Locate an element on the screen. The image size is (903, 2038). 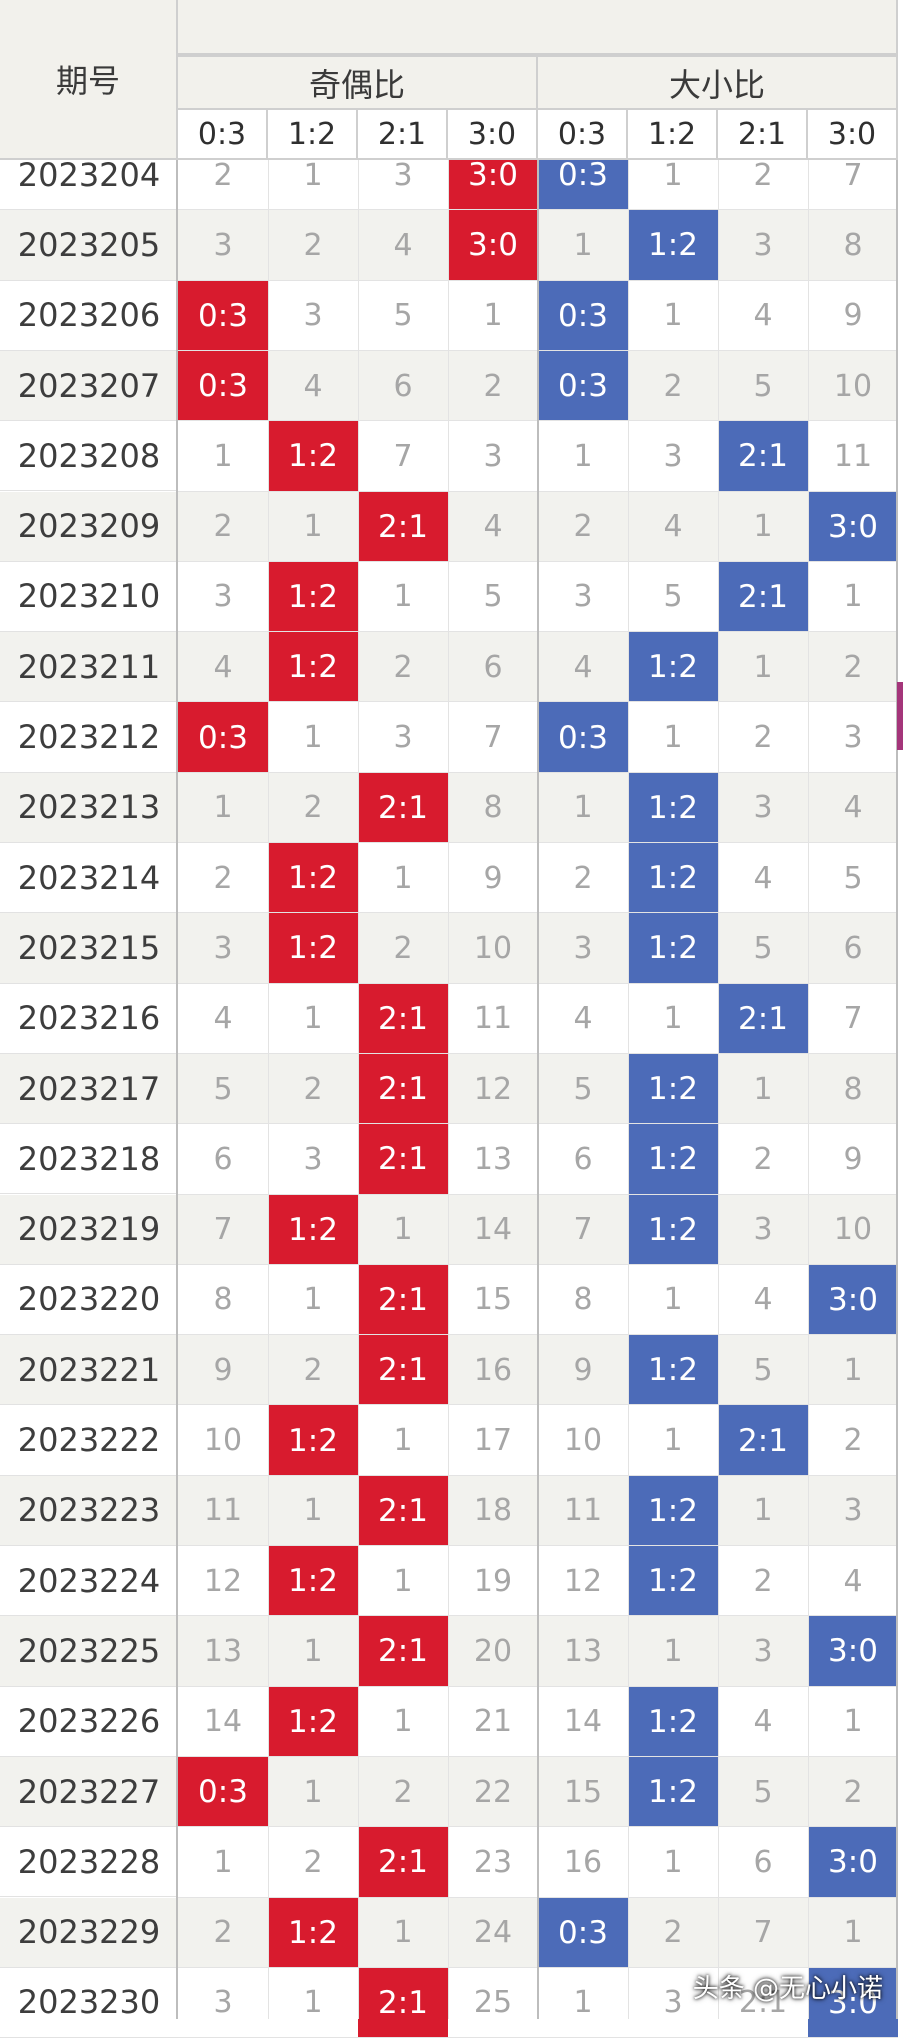
issue-number: 2023213 is located at coordinates (89, 807).